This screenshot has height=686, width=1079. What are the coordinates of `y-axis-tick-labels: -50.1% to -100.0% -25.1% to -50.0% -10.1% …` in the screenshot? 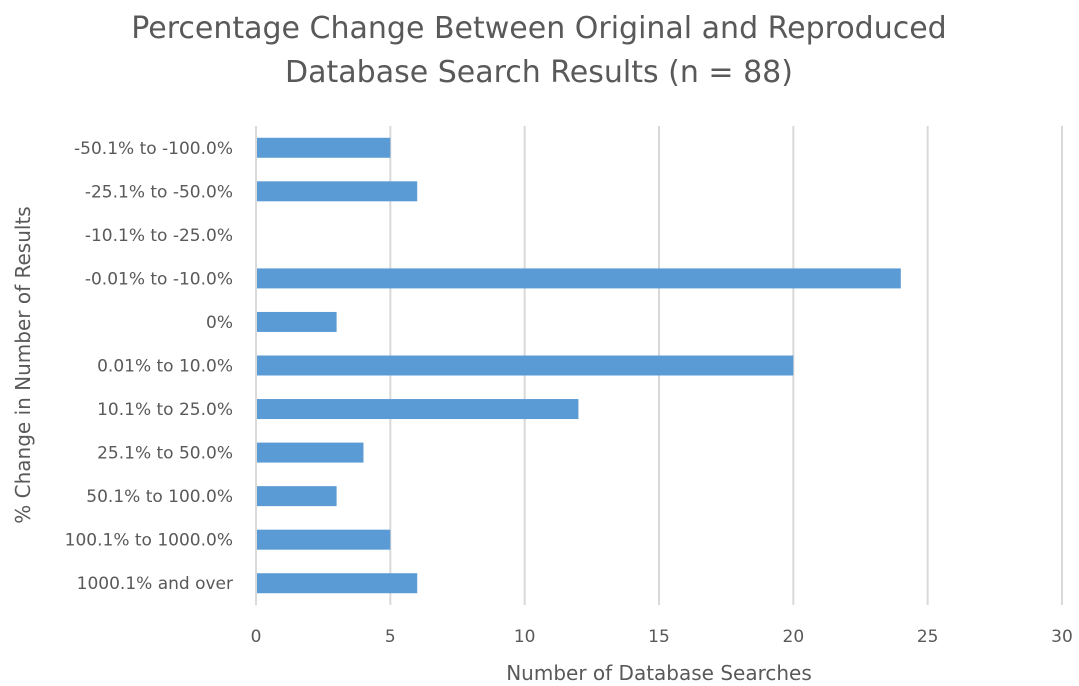 It's located at (149, 366).